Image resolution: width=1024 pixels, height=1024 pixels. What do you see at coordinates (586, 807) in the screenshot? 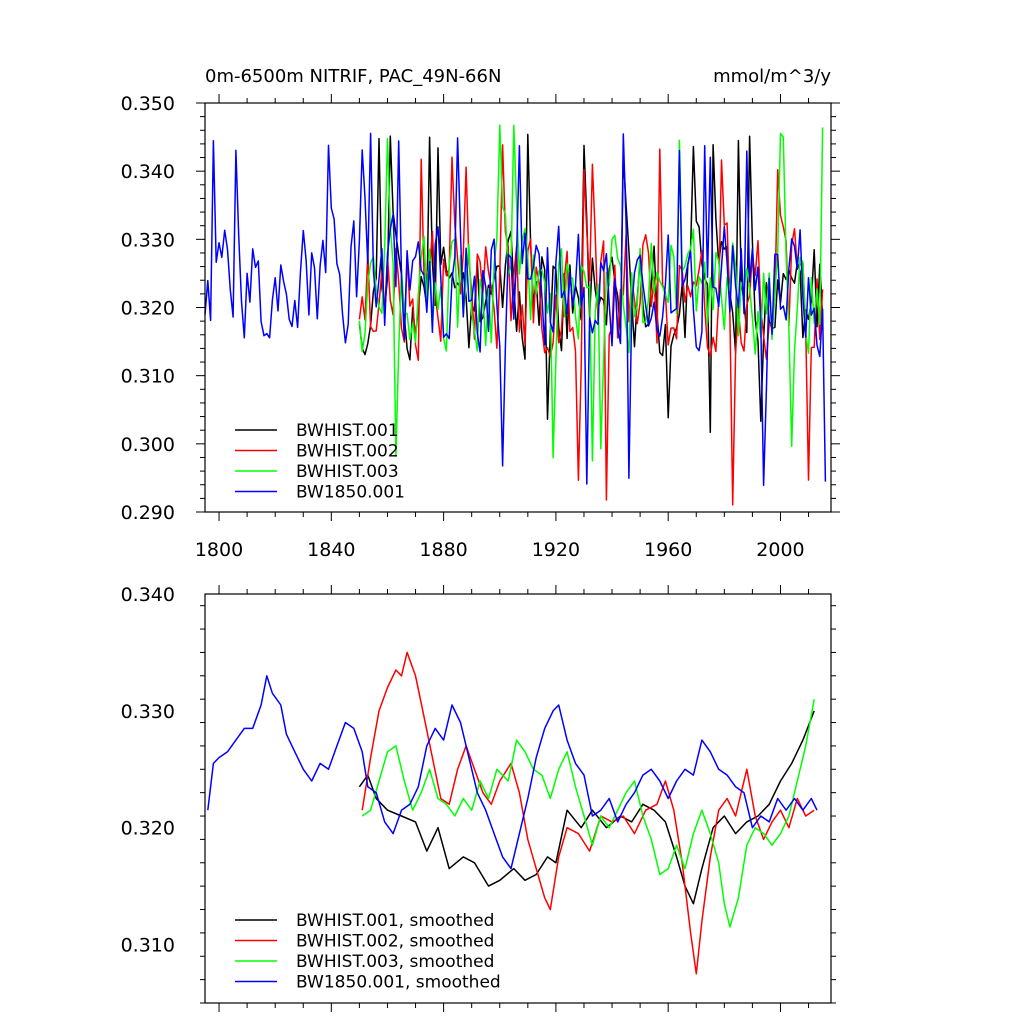
I see `series-line-bwhist-001-smoothed` at bounding box center [586, 807].